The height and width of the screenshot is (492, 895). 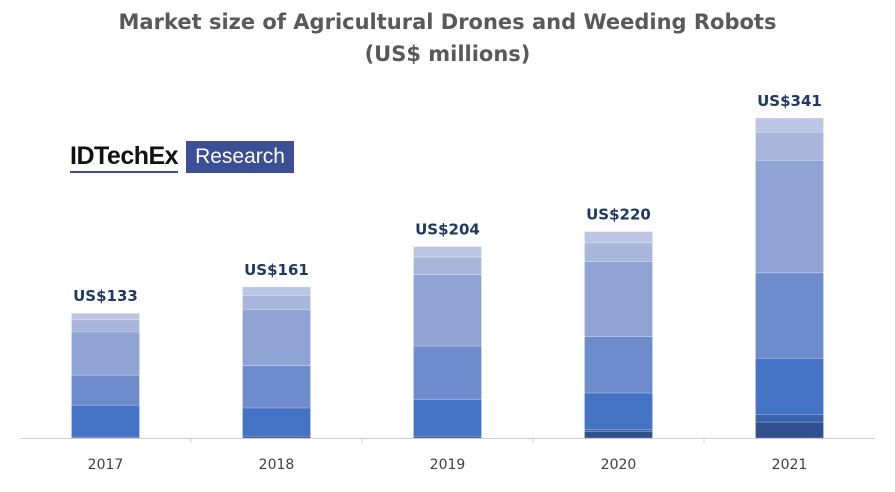 I want to click on total-label: US$341, so click(x=789, y=101).